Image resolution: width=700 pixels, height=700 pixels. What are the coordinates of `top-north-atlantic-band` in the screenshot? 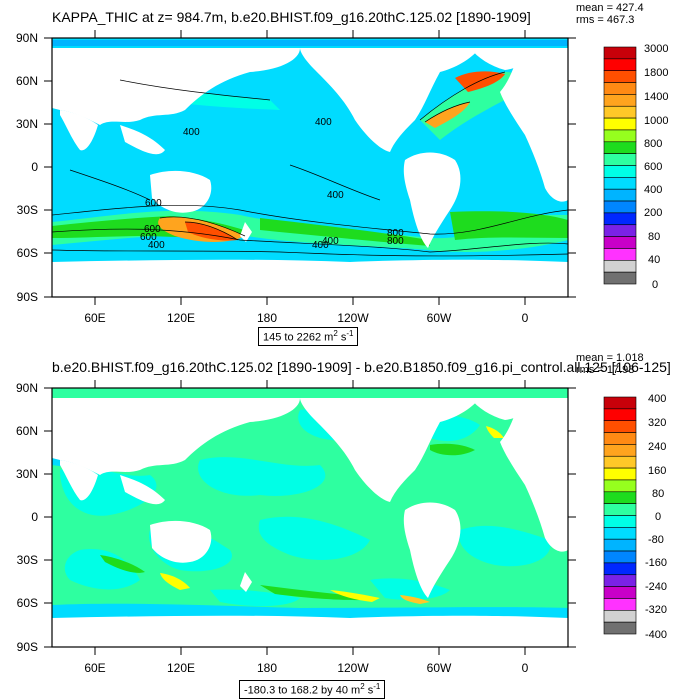 It's located at (472, 106).